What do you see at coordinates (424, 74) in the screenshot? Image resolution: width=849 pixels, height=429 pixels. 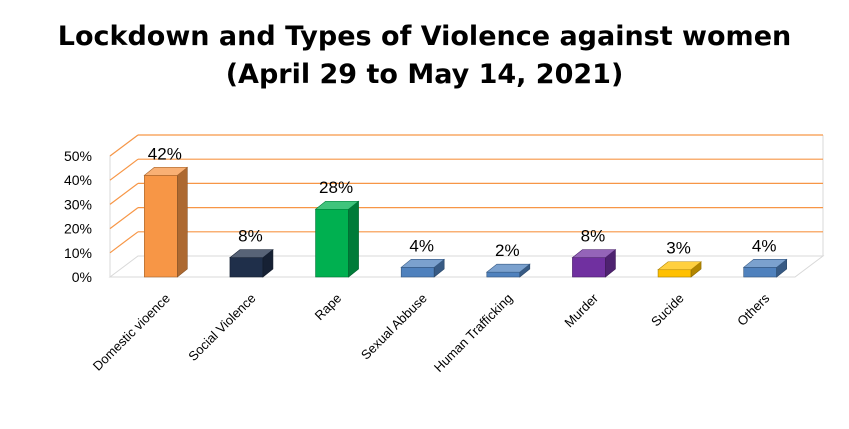 I see `chart-title-line-2: (April 29 to May 14, 2021)` at bounding box center [424, 74].